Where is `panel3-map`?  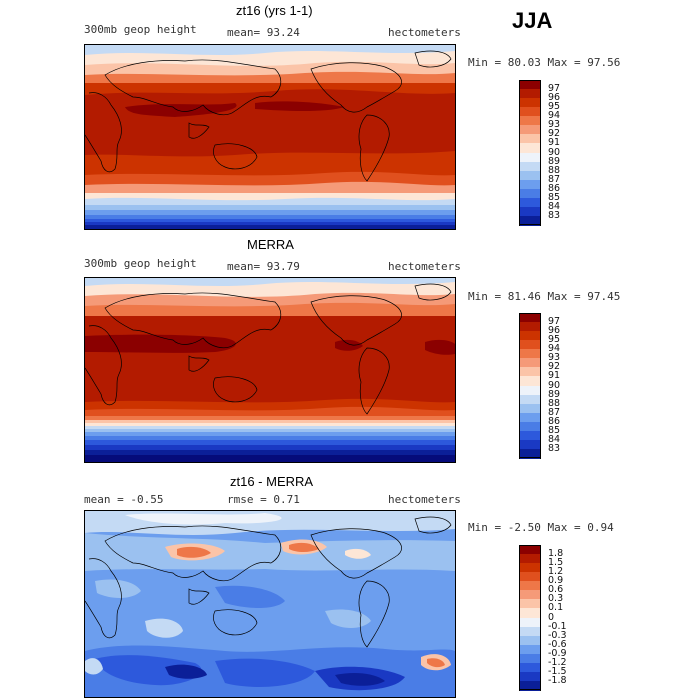
panel3-map is located at coordinates (270, 604).